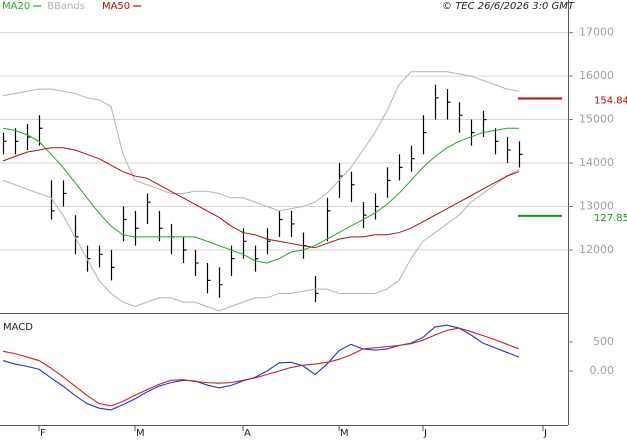 Image resolution: width=627 pixels, height=440 pixels. What do you see at coordinates (610, 101) in the screenshot?
I see `level-label: 154.84` at bounding box center [610, 101].